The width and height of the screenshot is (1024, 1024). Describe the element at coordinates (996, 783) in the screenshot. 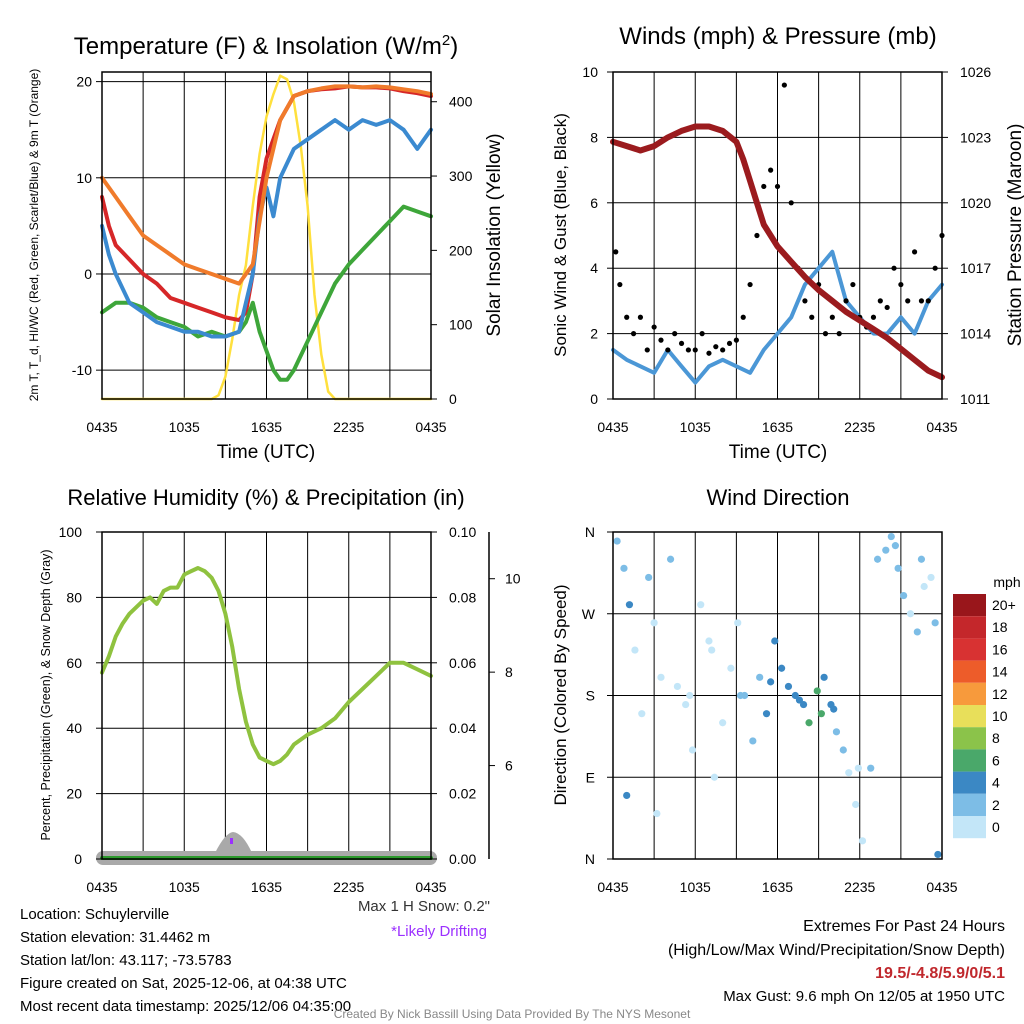

I see `legend-label: 4` at that location.